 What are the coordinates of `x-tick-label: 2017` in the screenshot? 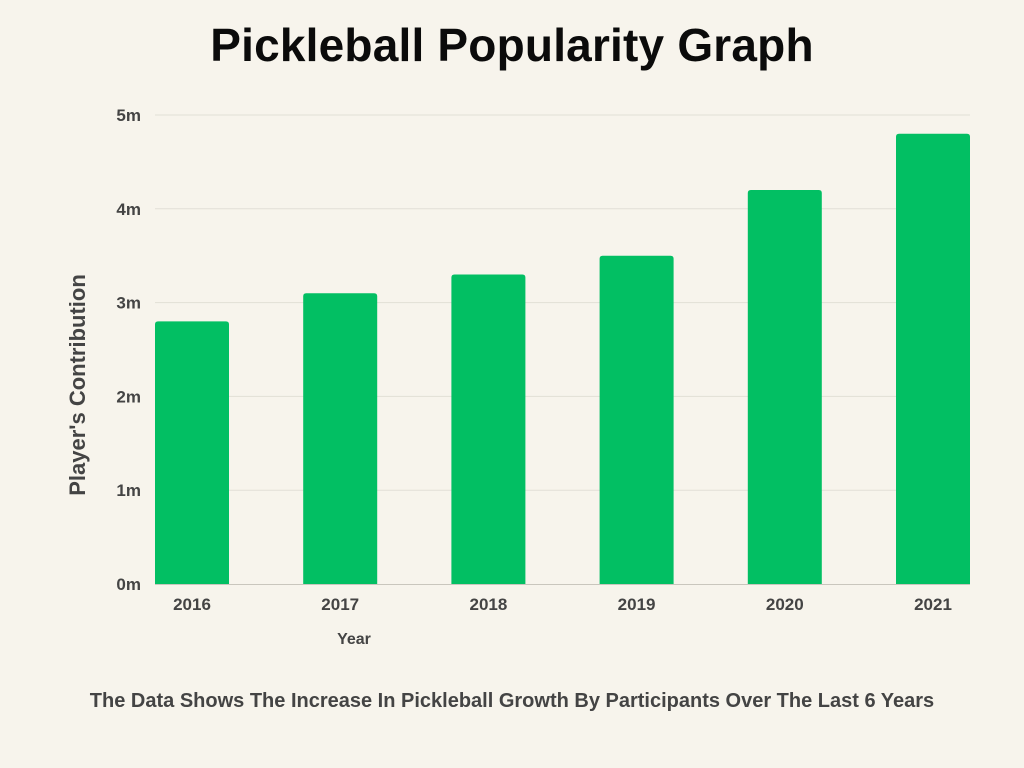 It's located at (340, 604).